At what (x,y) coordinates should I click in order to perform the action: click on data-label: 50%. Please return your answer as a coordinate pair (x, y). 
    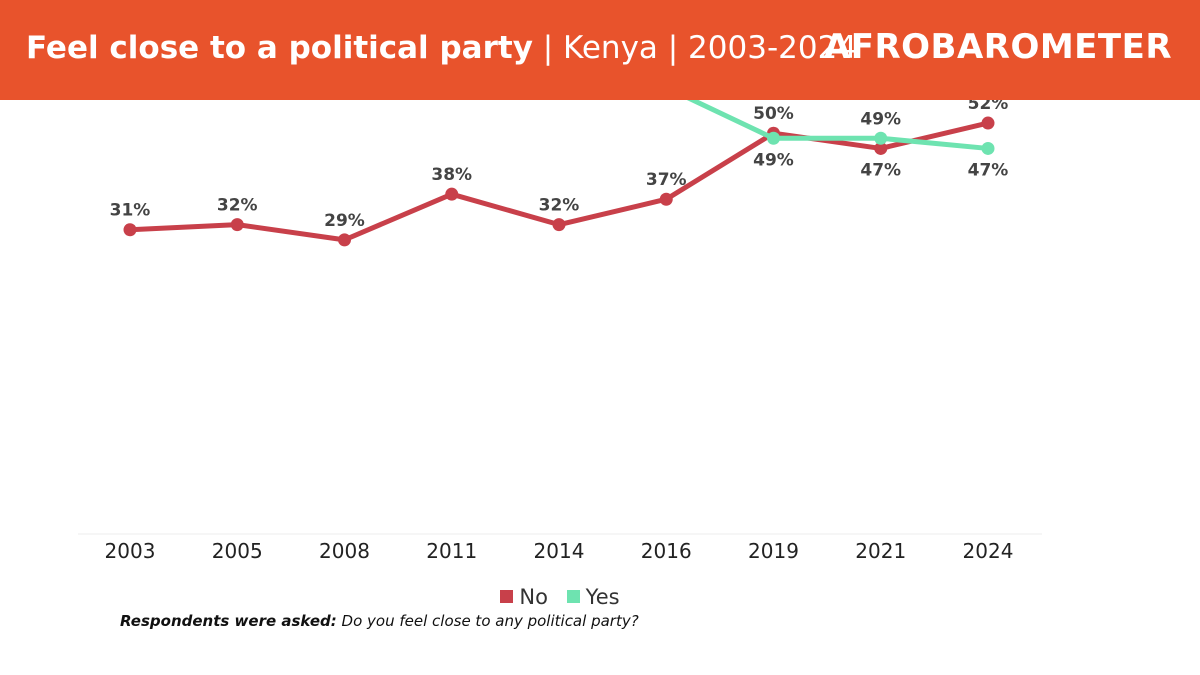
    Looking at the image, I should click on (773, 114).